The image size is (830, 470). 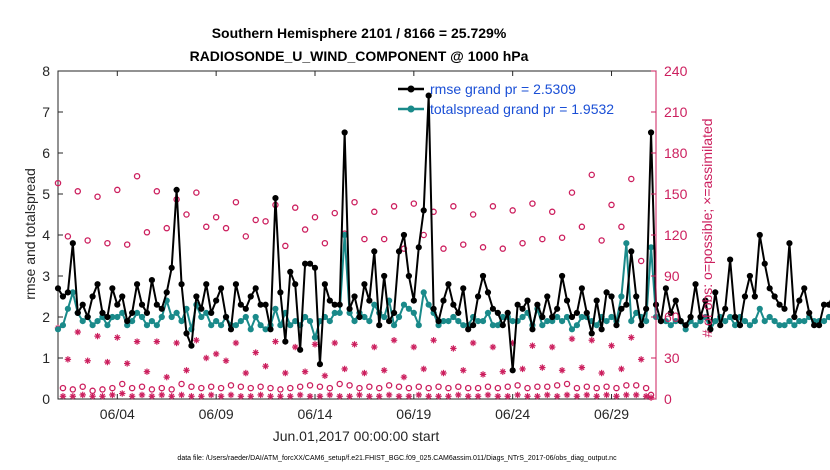 What do you see at coordinates (359, 56) in the screenshot?
I see `chart-subtitle: RADIOSONDE_U_WIND_COMPONENT @ 1000 hPa` at bounding box center [359, 56].